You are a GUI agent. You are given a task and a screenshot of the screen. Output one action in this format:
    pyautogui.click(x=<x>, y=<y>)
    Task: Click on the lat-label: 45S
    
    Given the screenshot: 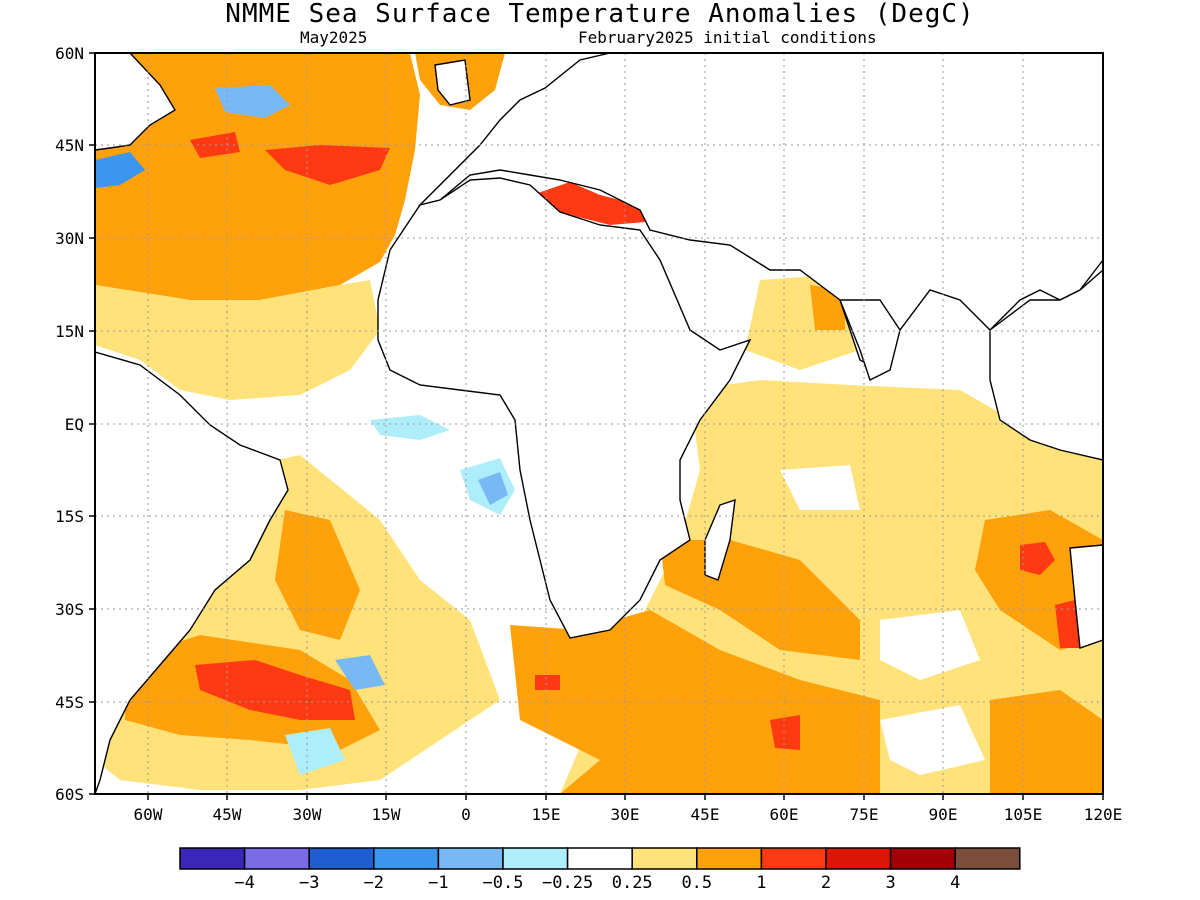 What is the action you would take?
    pyautogui.click(x=69, y=702)
    